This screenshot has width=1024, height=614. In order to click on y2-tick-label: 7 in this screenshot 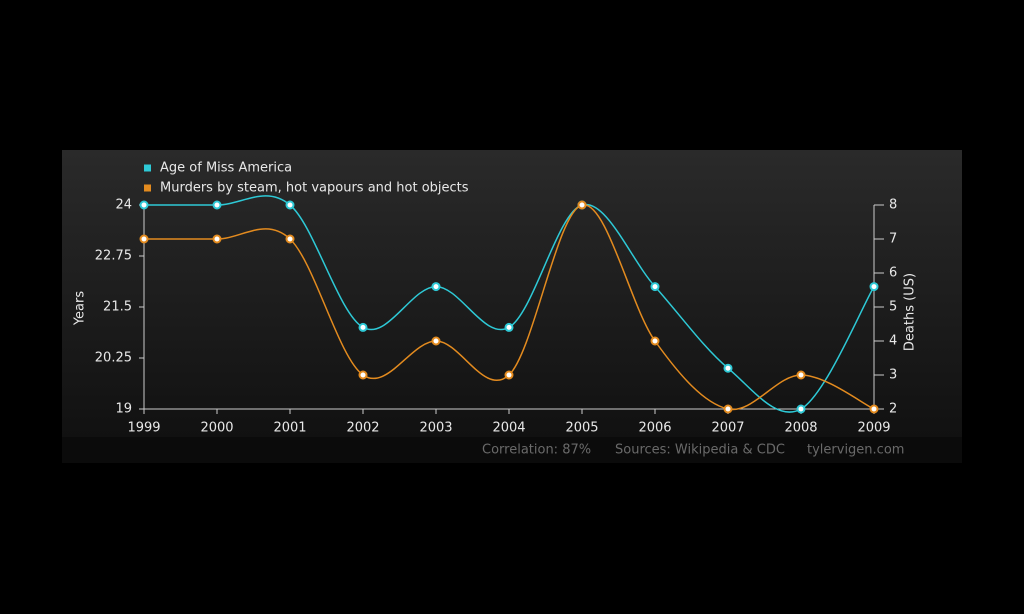, I will do `click(893, 239)`.